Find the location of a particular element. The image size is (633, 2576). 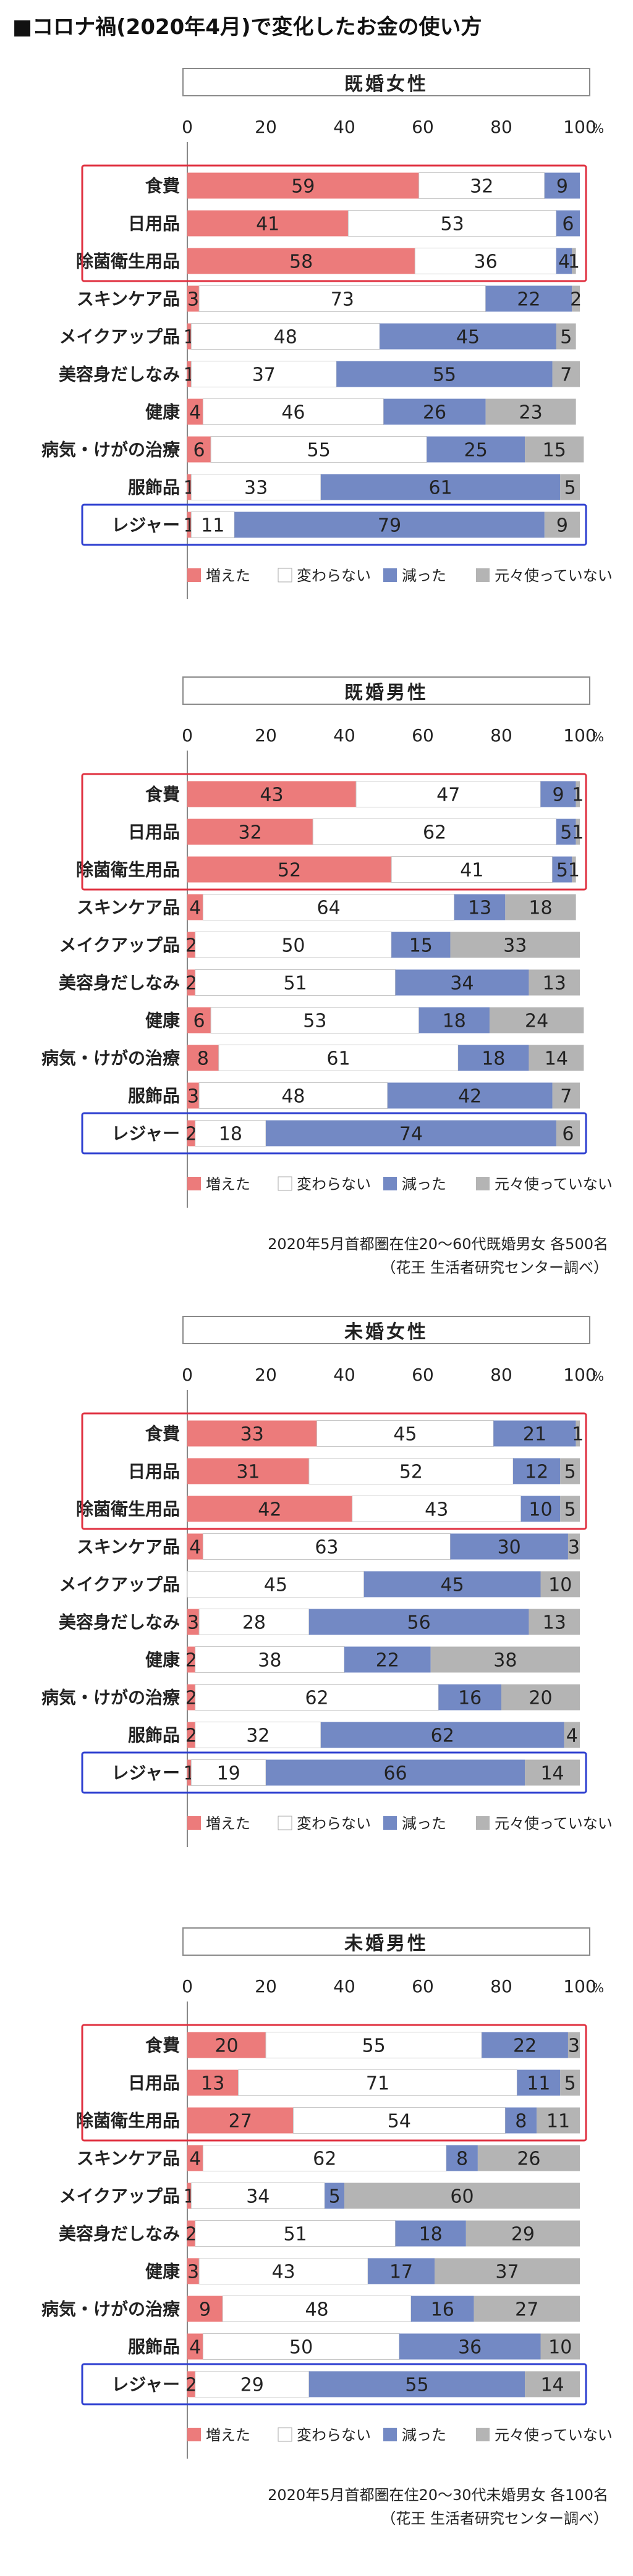

data-label: 55 is located at coordinates (374, 2046).